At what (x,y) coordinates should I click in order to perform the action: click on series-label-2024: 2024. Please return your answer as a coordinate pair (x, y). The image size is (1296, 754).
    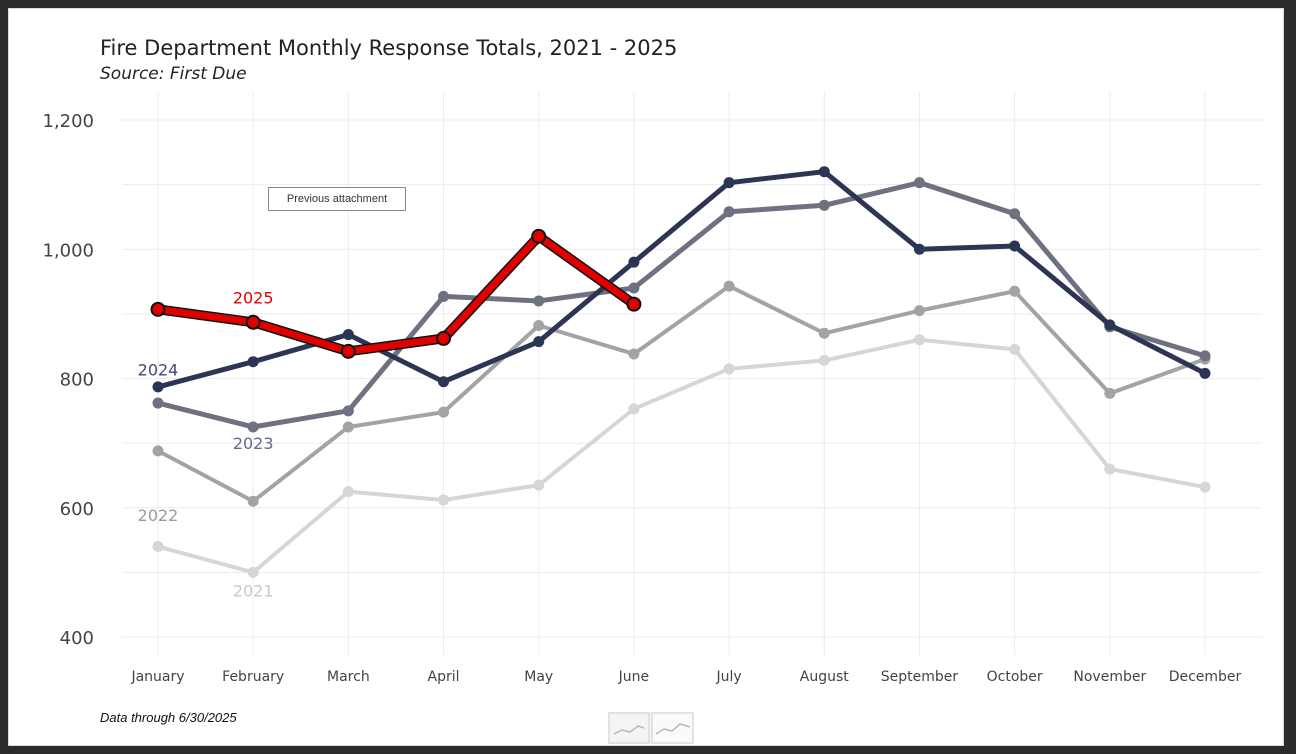
    Looking at the image, I should click on (158, 369).